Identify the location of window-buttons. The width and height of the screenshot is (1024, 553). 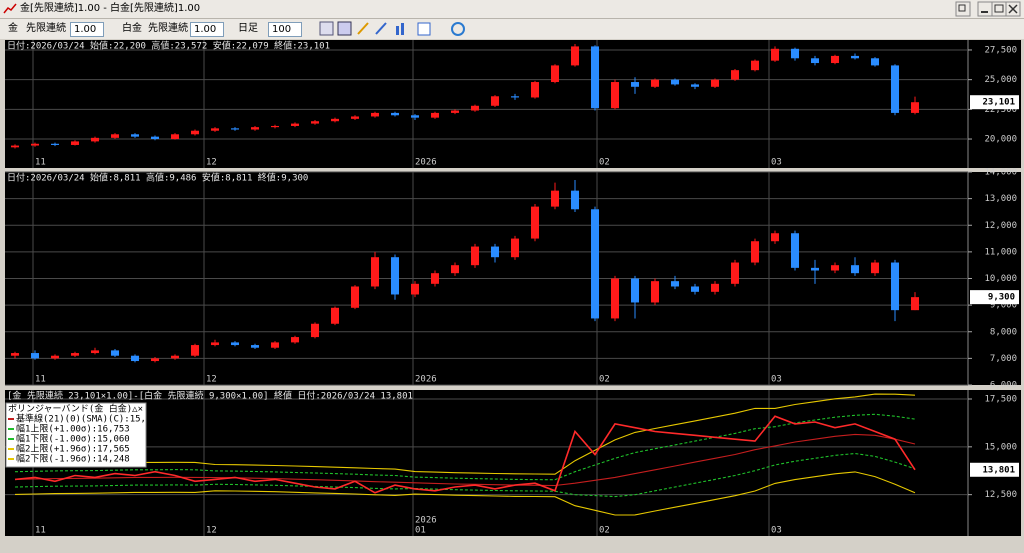
(988, 9).